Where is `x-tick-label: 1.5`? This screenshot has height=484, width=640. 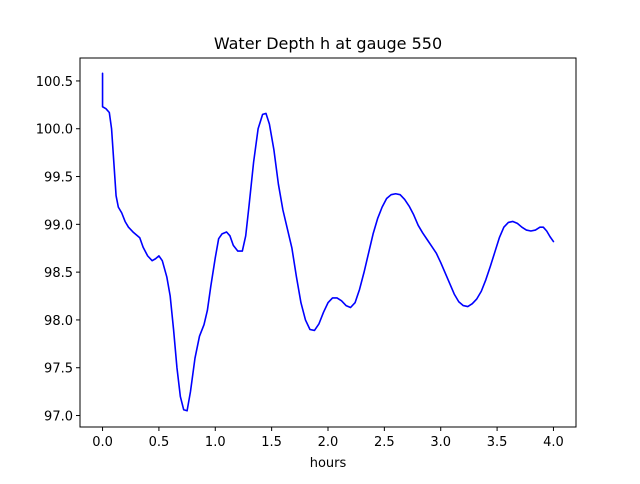
x-tick-label: 1.5 is located at coordinates (271, 442).